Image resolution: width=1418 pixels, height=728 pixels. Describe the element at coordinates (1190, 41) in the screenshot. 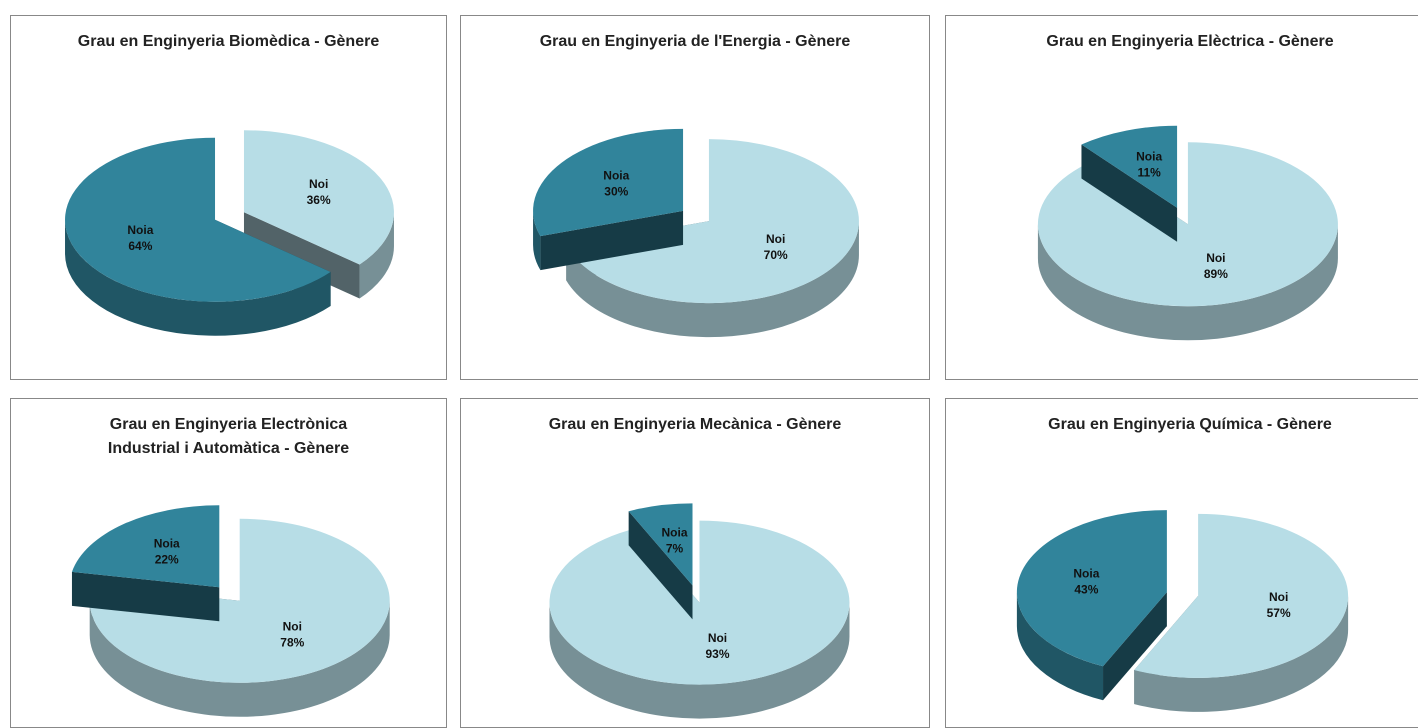

I see `chart-title: Grau en Enginyeria Elèctrica - Gènere` at that location.